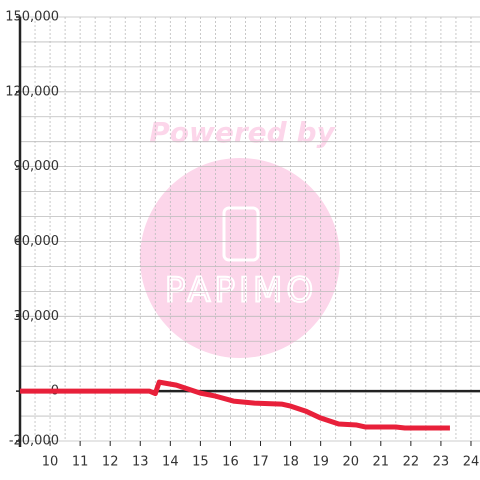  What do you see at coordinates (441, 462) in the screenshot?
I see `x-tick-label: 23` at bounding box center [441, 462].